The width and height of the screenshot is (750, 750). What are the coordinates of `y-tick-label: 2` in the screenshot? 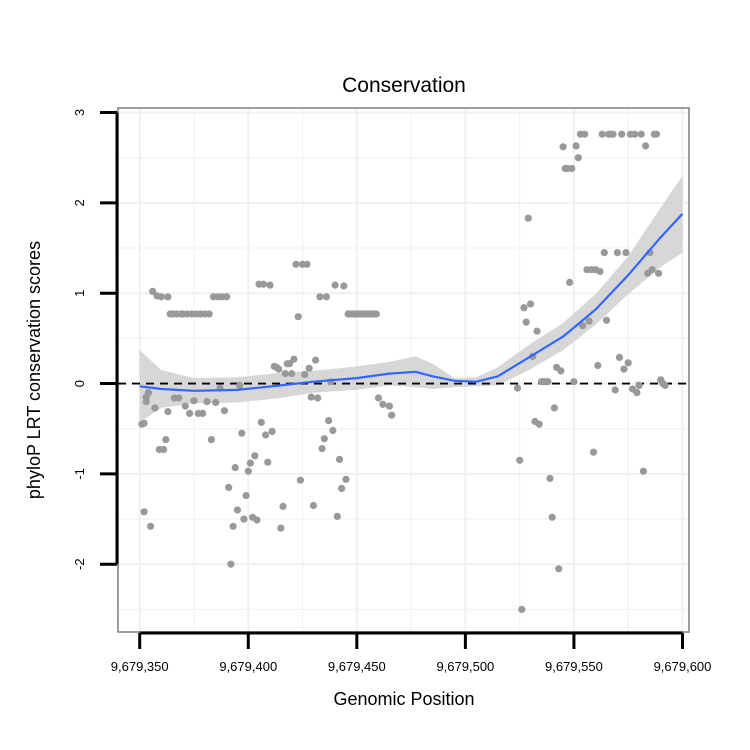 It's located at (79, 202).